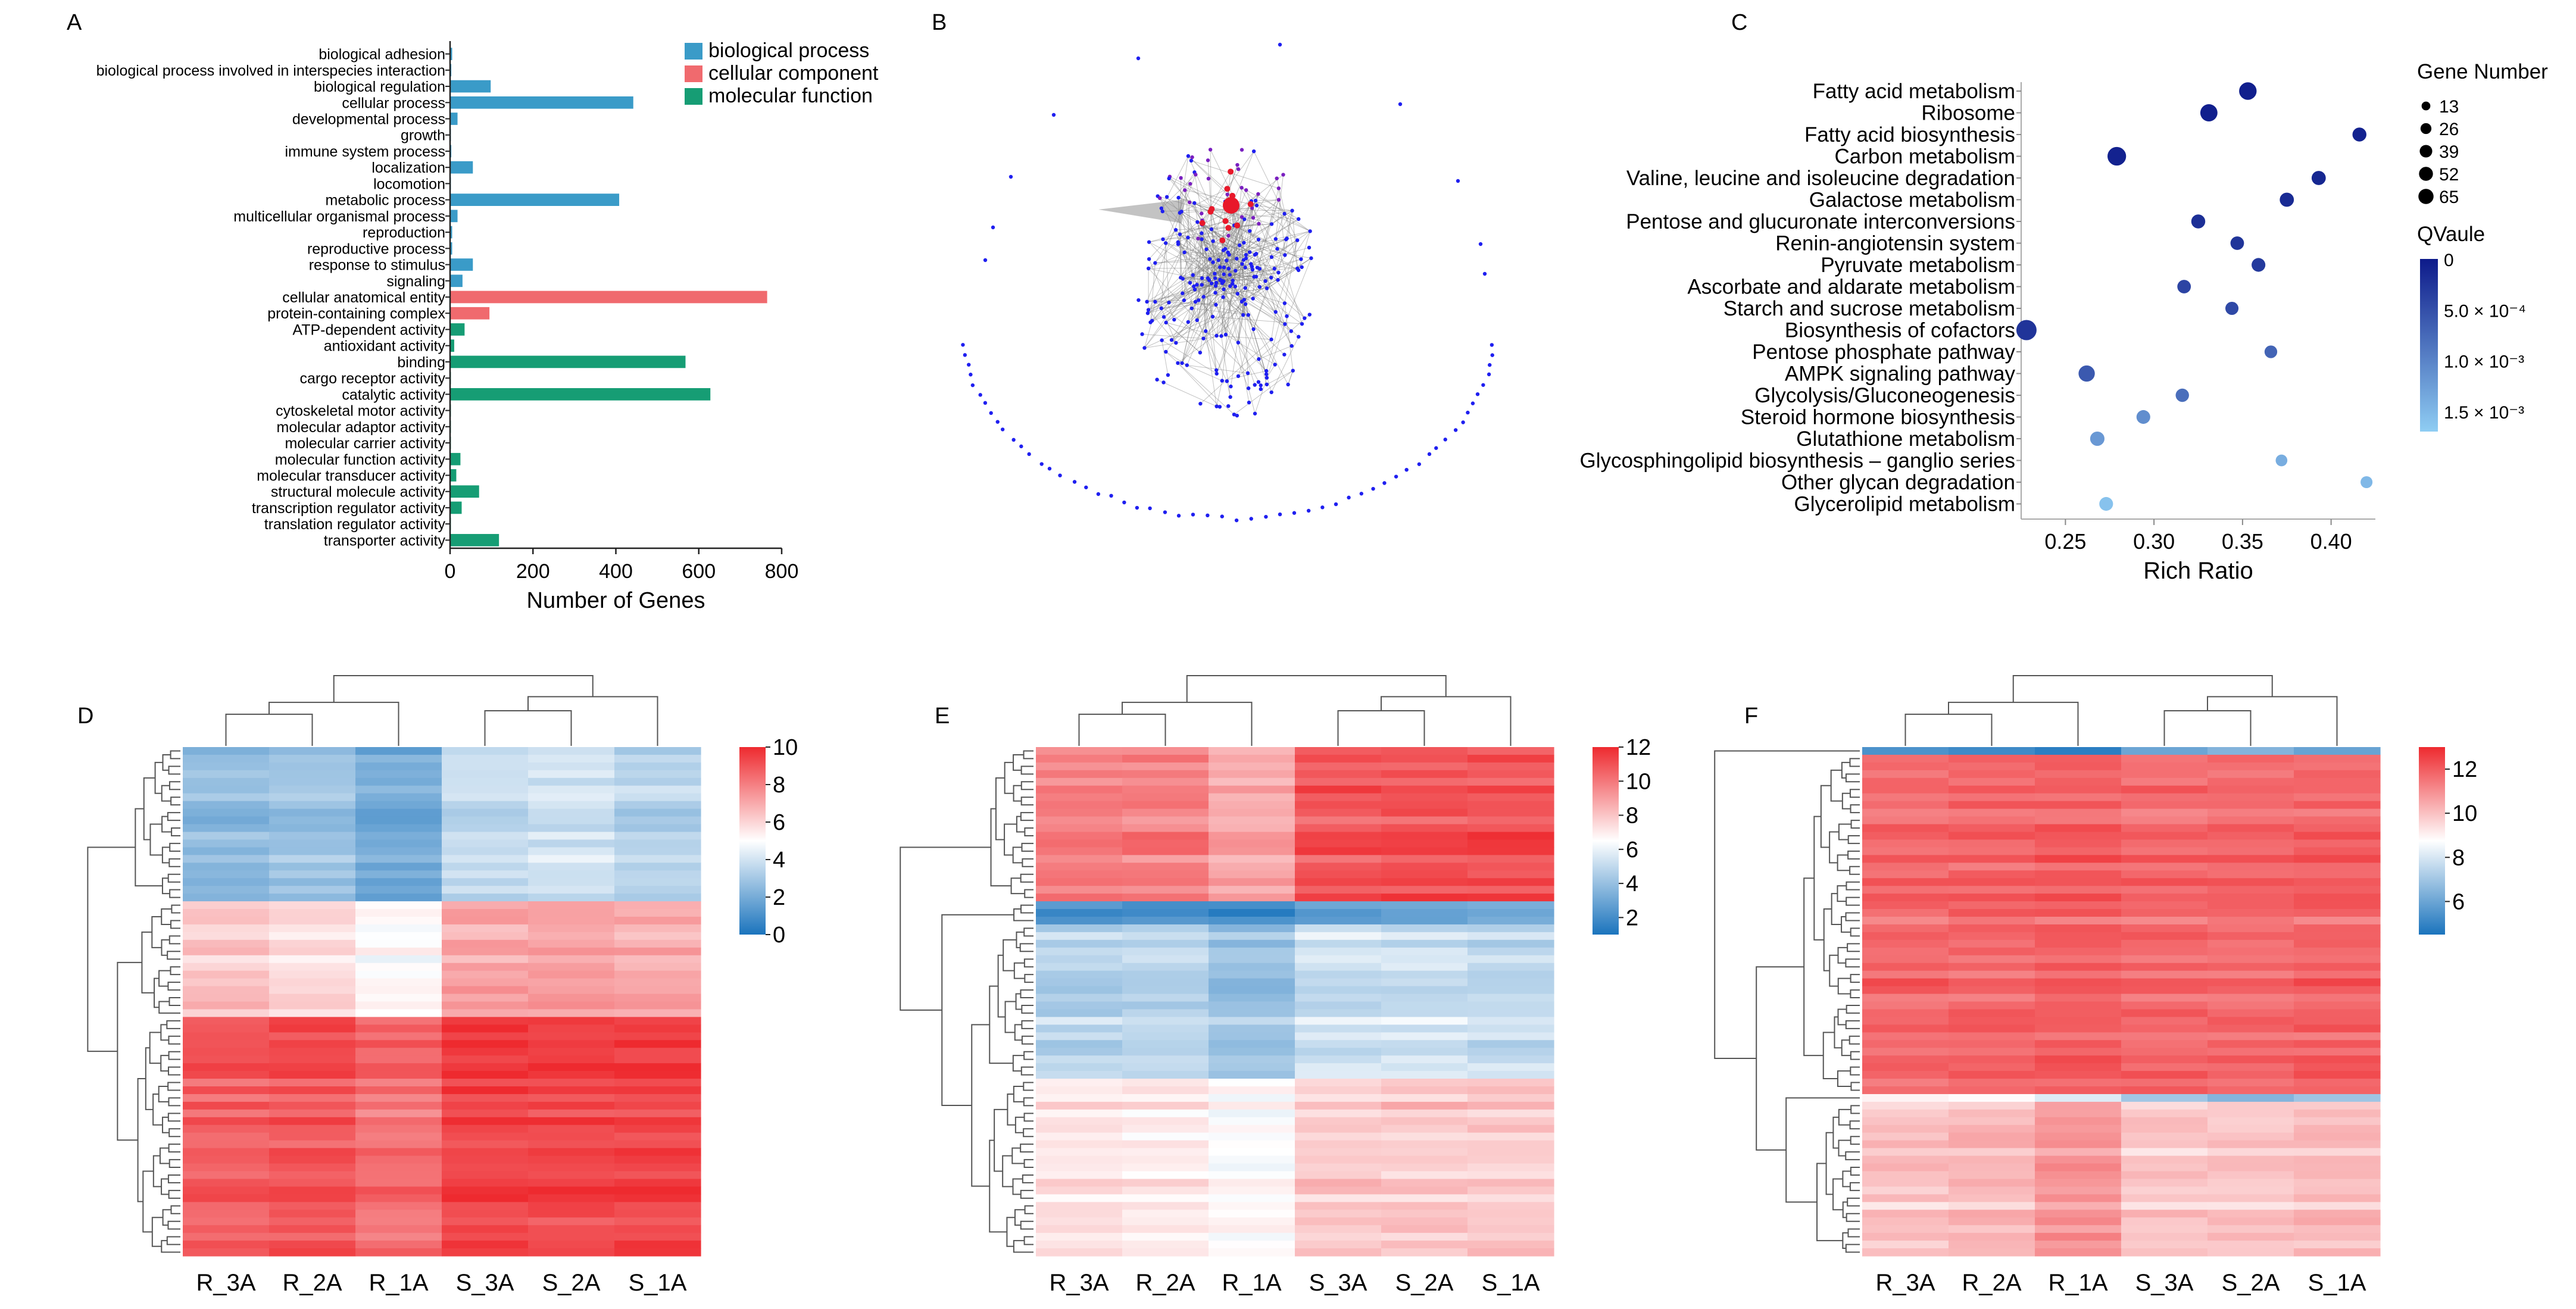 Image resolution: width=2576 pixels, height=1309 pixels. I want to click on x-axis-title: Rich Ratio, so click(2198, 571).